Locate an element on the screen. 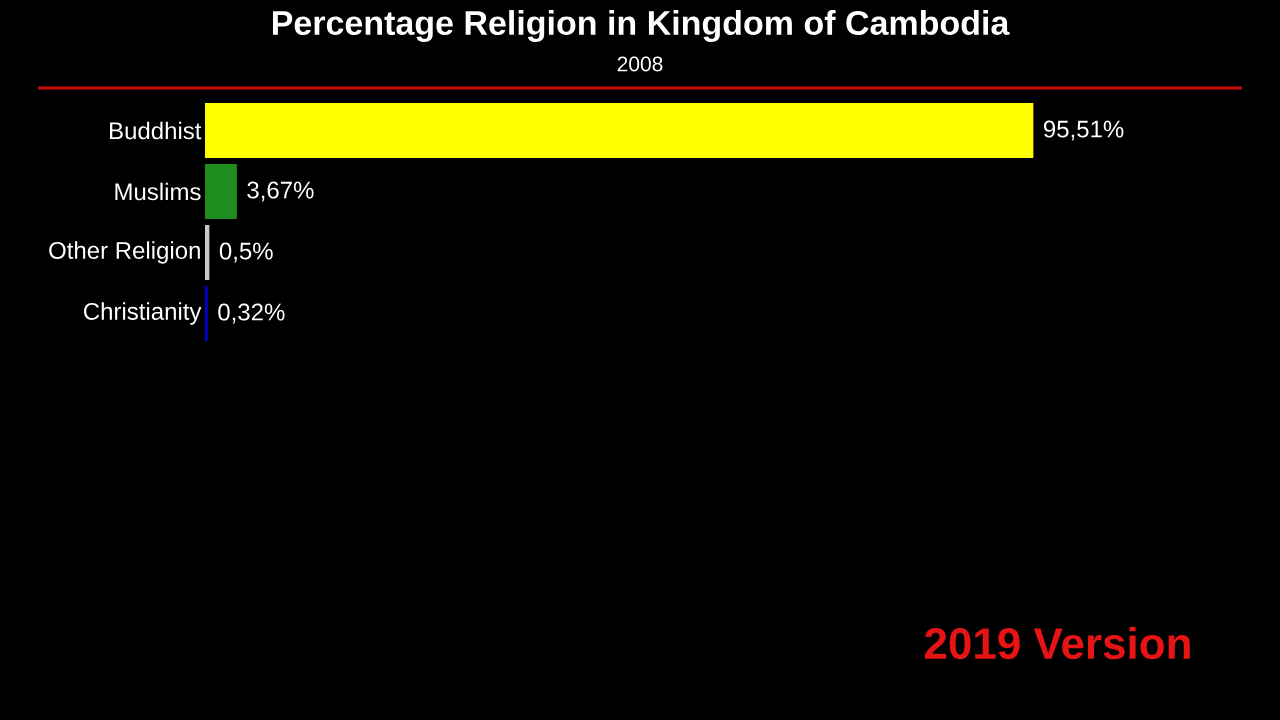 This screenshot has width=1280, height=720. y-tick-label: Buddhist is located at coordinates (156, 130).